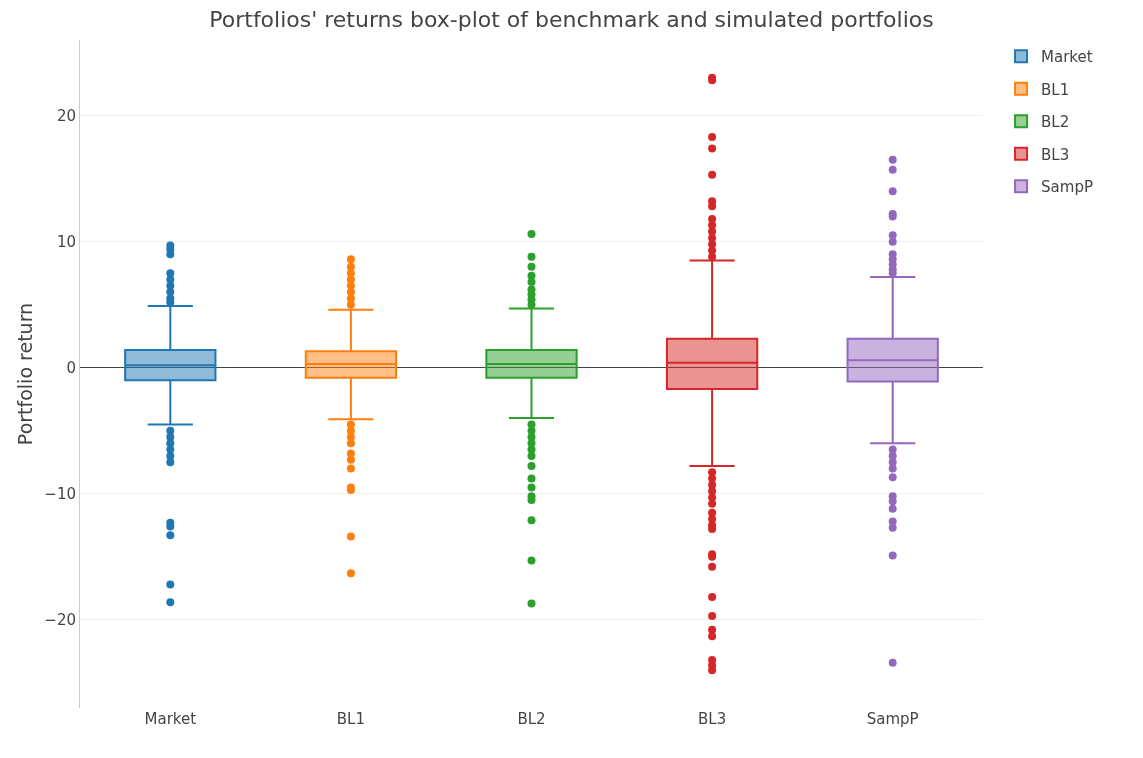  I want to click on x-tick-label: SampP, so click(892, 719).